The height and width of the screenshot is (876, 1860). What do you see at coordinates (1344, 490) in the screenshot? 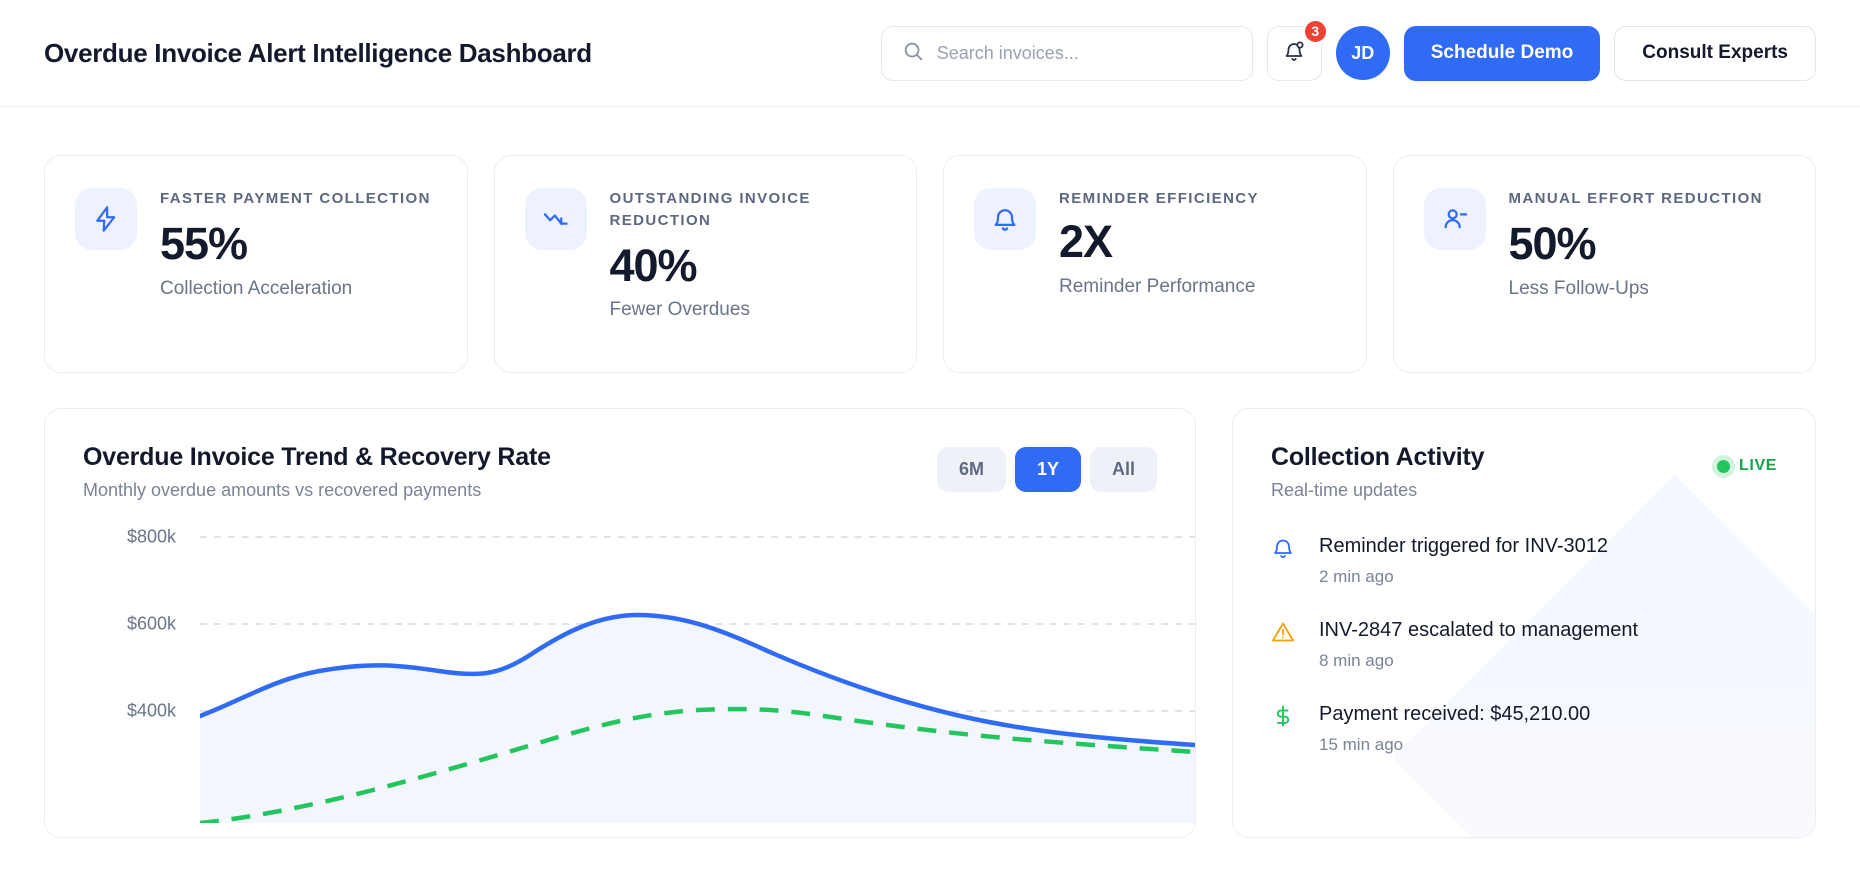
I see `activity-subtitle: Real-time updates` at bounding box center [1344, 490].